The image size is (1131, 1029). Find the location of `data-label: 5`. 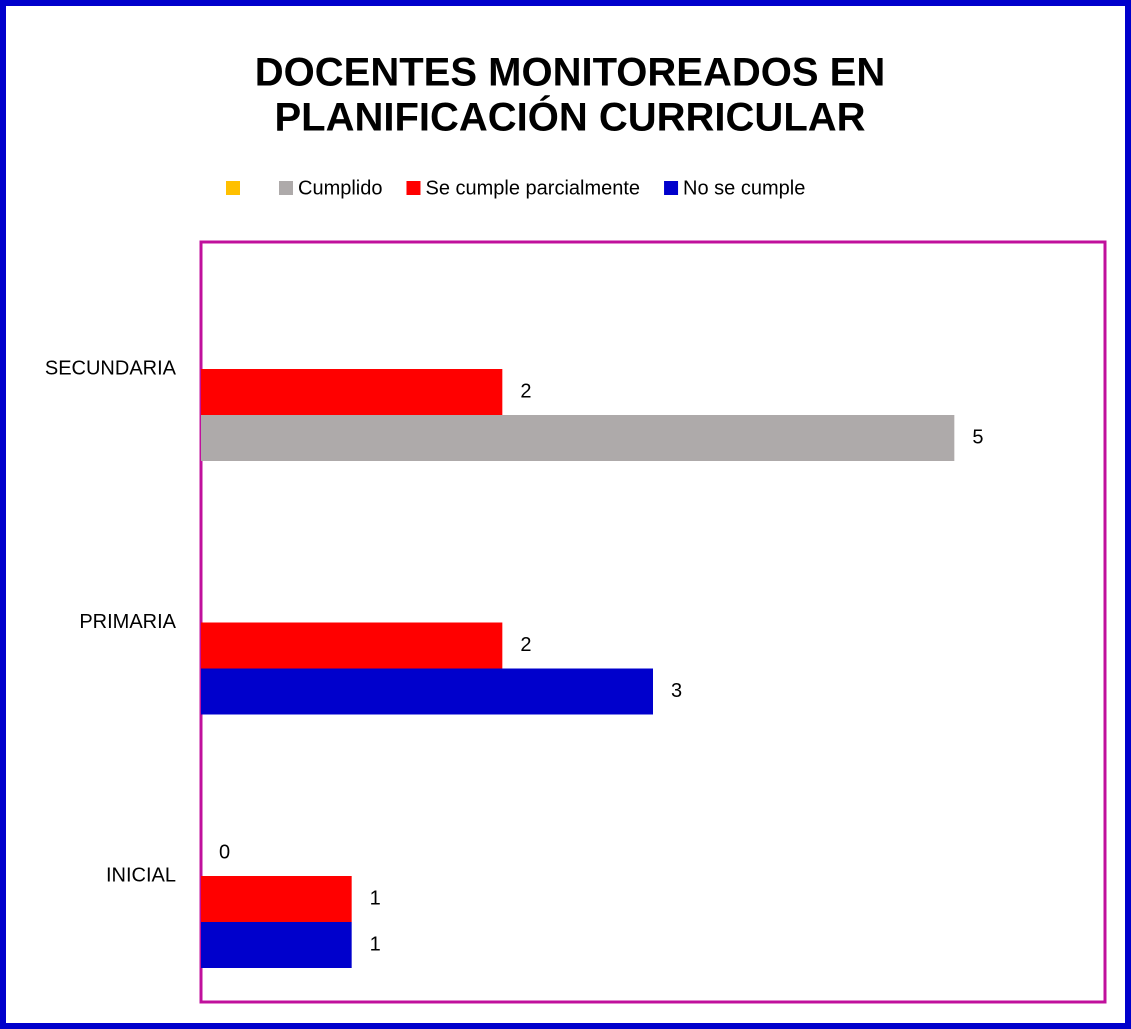

data-label: 5 is located at coordinates (977, 437).